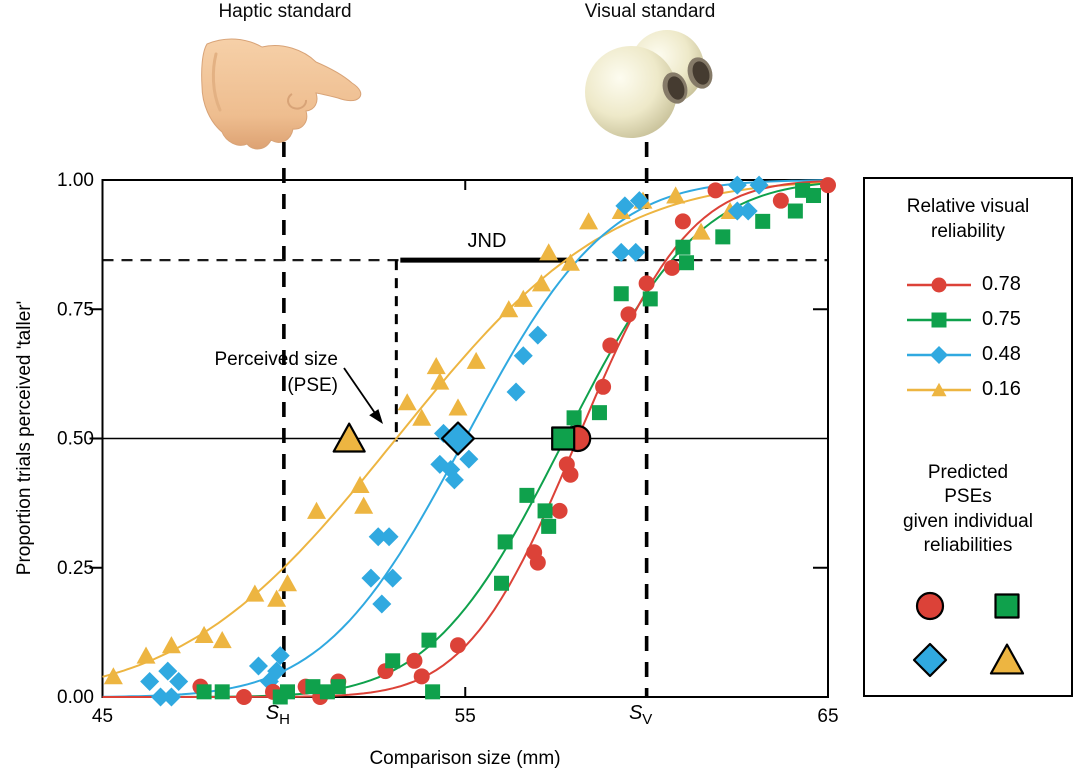 The width and height of the screenshot is (1077, 774). Describe the element at coordinates (1001, 284) in the screenshot. I see `legend-value: 0.78` at that location.